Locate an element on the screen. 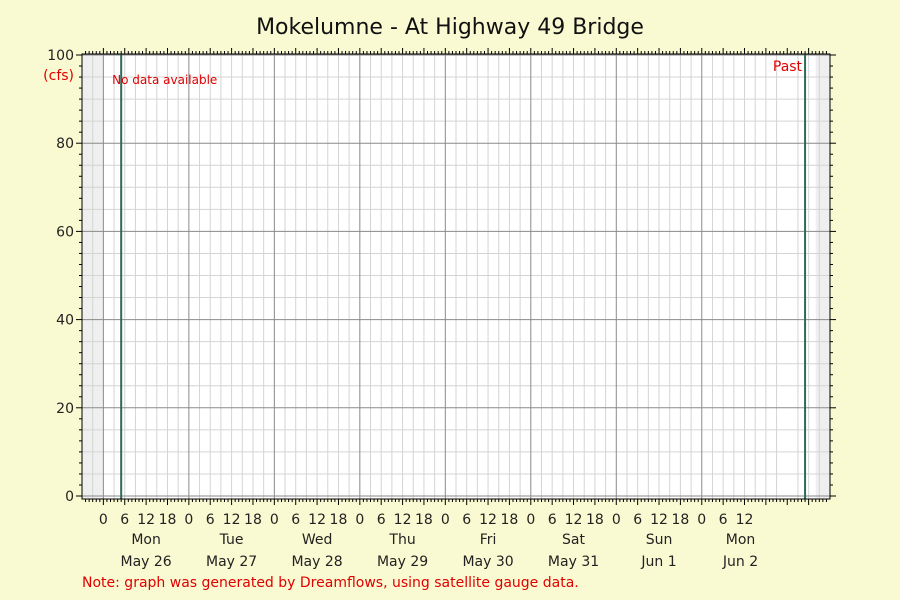 The width and height of the screenshot is (900, 600). x-tick-label-date: Jun 2 is located at coordinates (740, 562).